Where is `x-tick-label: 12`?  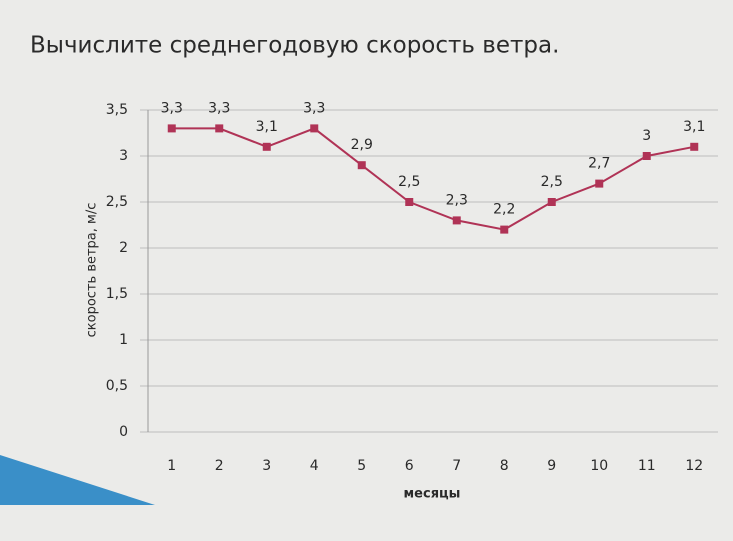 x-tick-label: 12 is located at coordinates (694, 466).